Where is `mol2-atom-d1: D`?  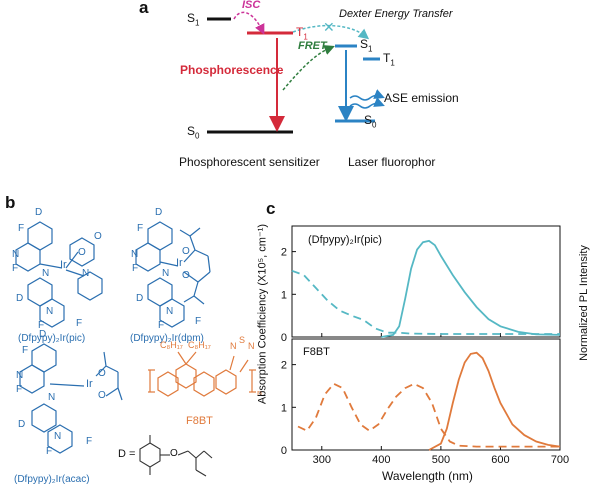
mol2-atom-d1: D is located at coordinates (159, 212).